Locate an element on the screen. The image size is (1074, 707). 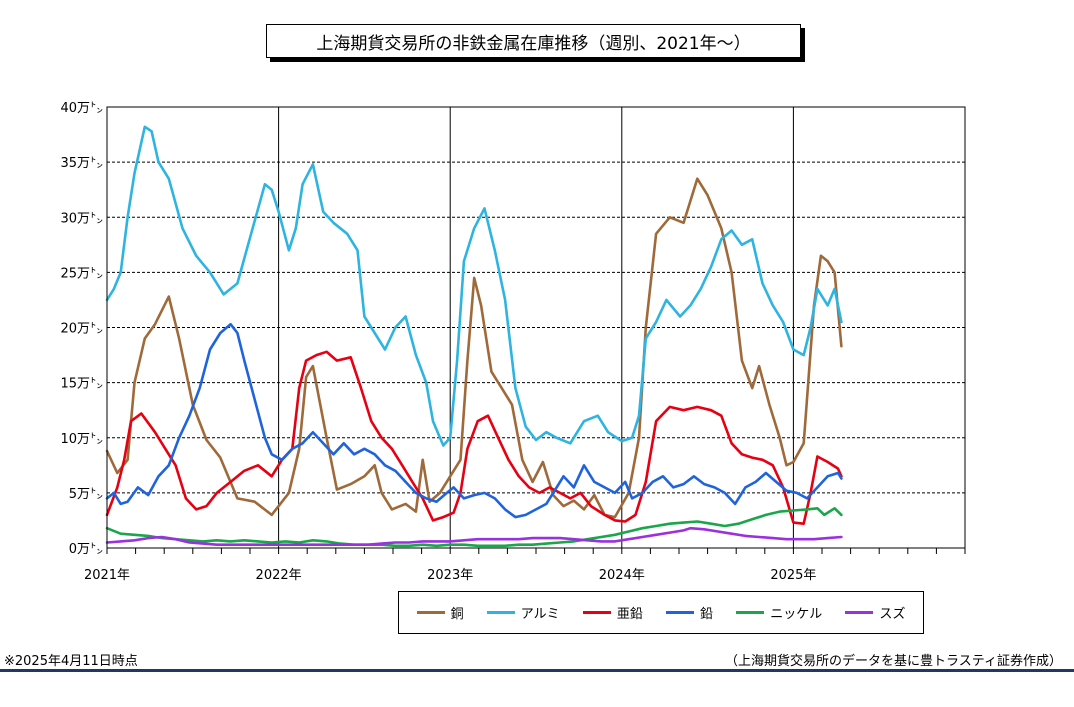
legend-item: 鉛 is located at coordinates (689, 612).